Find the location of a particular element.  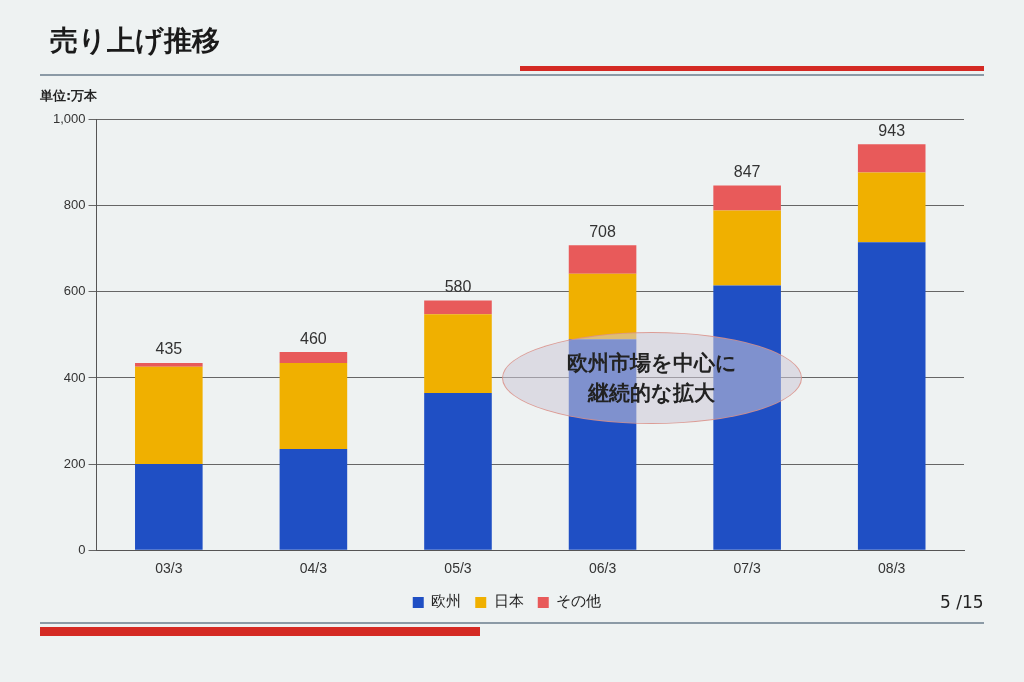

y-tick-label: 400 is located at coordinates (74, 377).